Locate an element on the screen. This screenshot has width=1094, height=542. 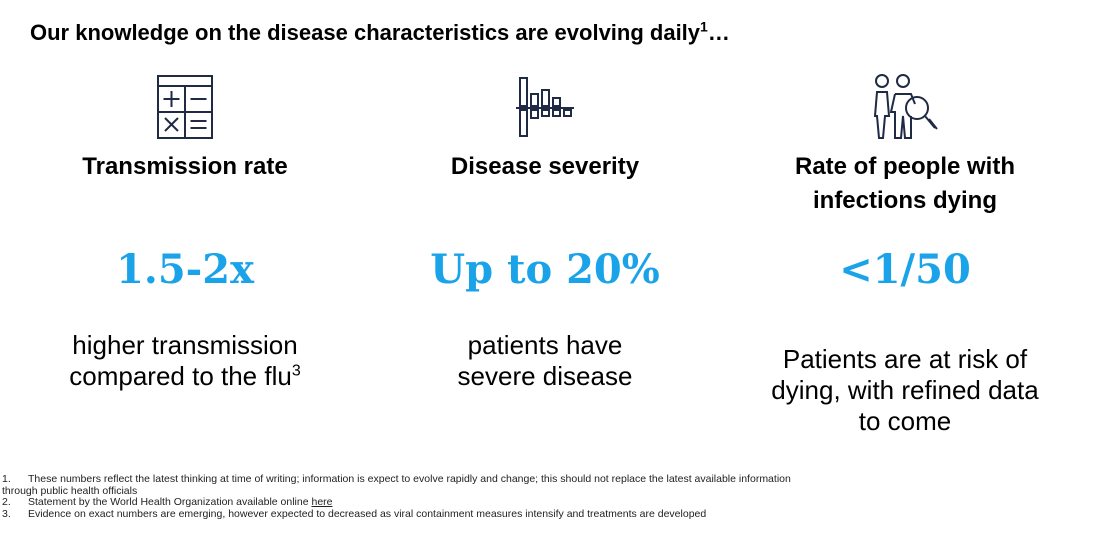
footnote-ref: 3 is located at coordinates (296, 371).